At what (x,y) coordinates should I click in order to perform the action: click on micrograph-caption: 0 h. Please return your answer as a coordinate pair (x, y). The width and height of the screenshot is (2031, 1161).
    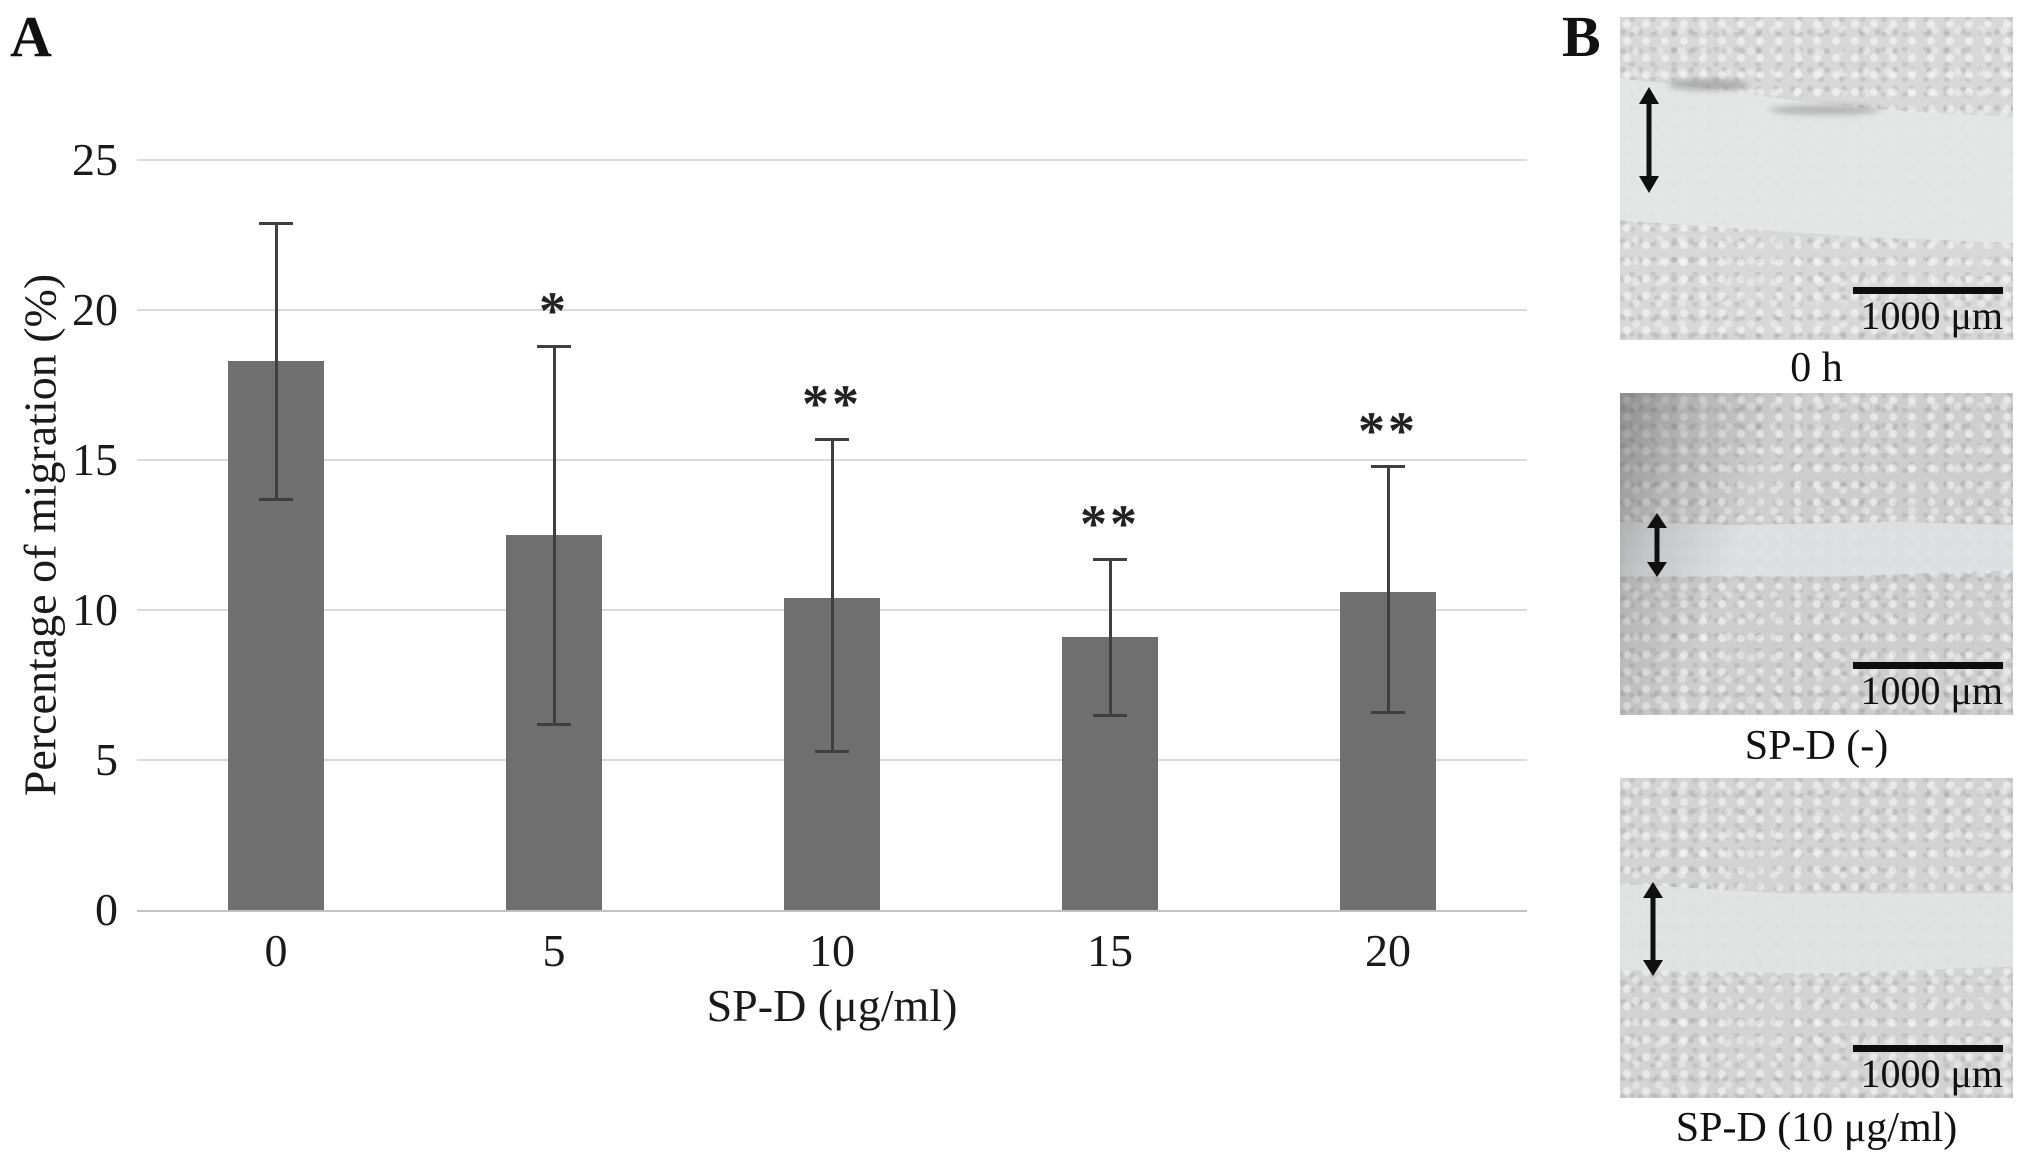
    Looking at the image, I should click on (1816, 368).